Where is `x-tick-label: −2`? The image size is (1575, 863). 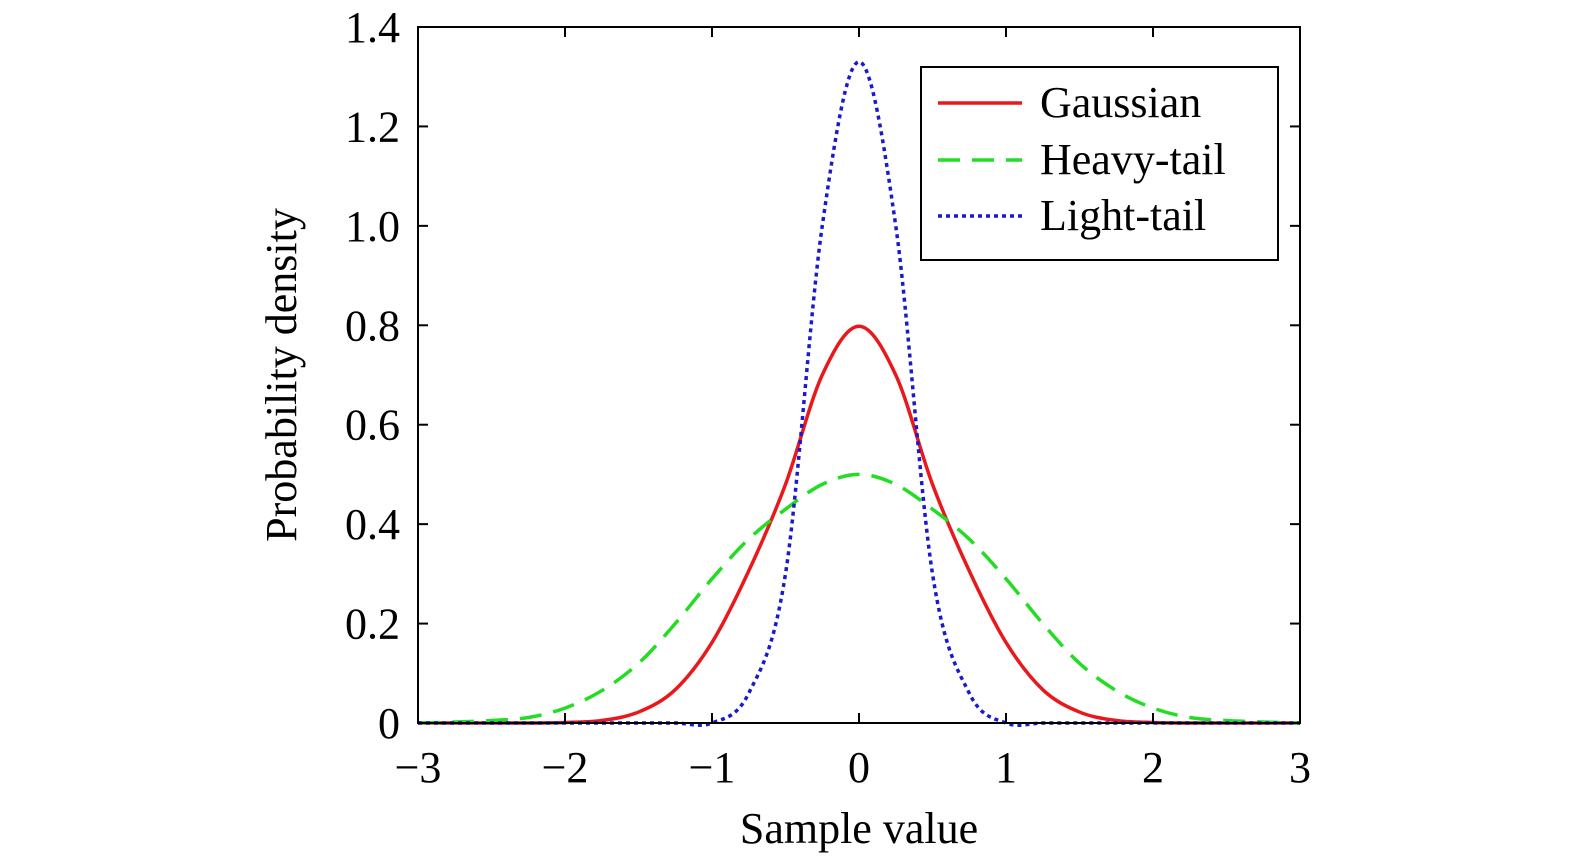 x-tick-label: −2 is located at coordinates (565, 767).